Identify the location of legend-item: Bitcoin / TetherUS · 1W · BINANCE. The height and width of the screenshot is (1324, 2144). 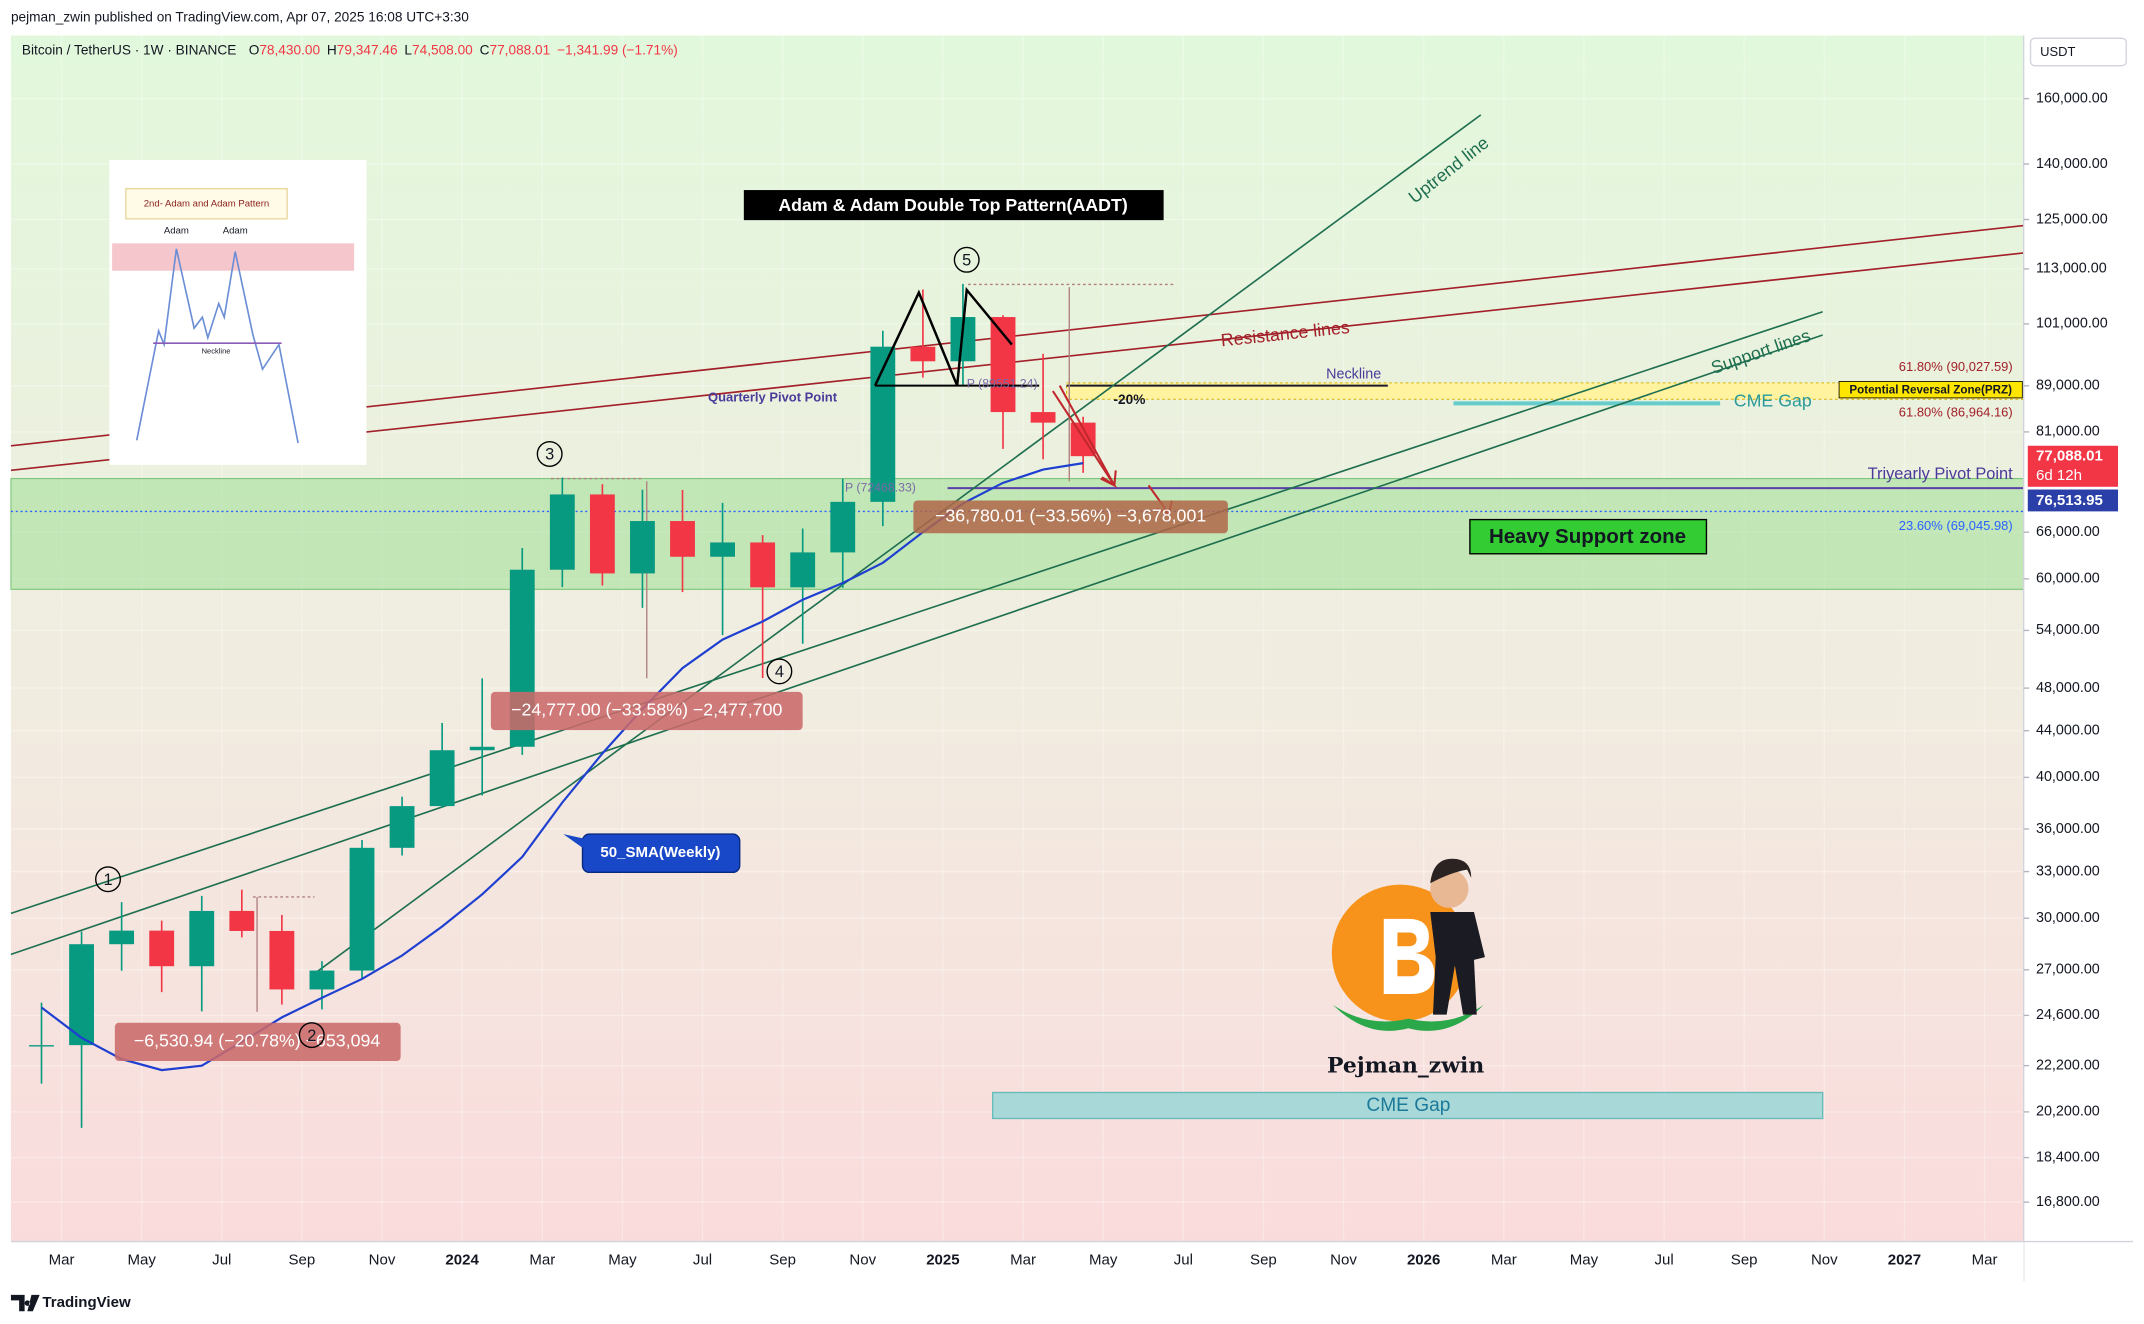
(129, 49).